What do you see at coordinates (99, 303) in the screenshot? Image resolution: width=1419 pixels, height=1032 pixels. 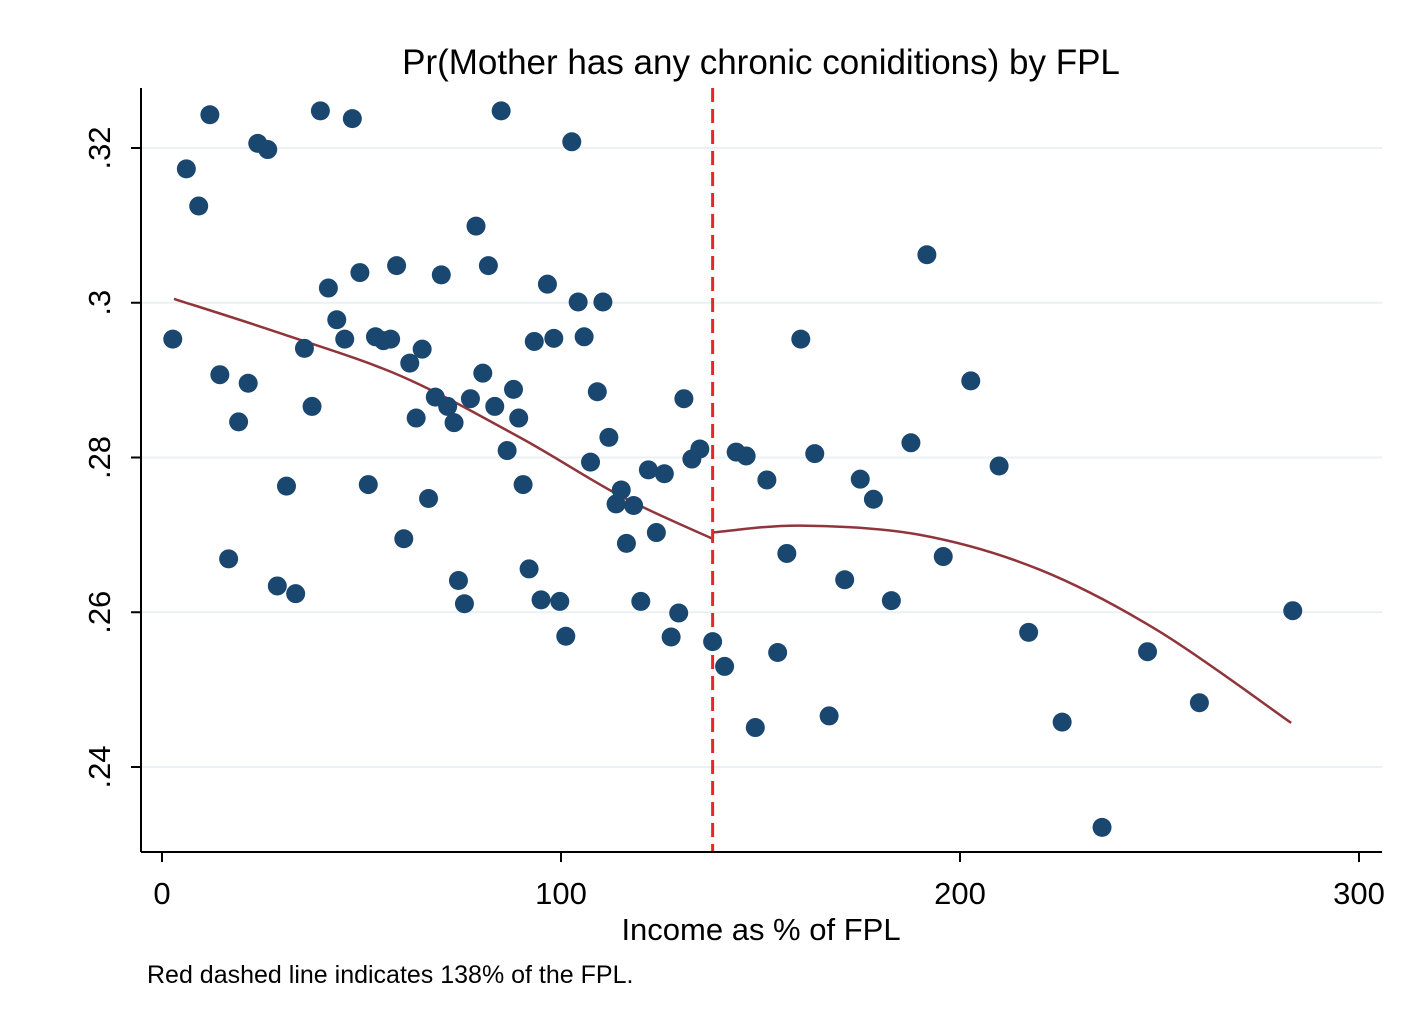 I see `y-tick-label-3: .3` at bounding box center [99, 303].